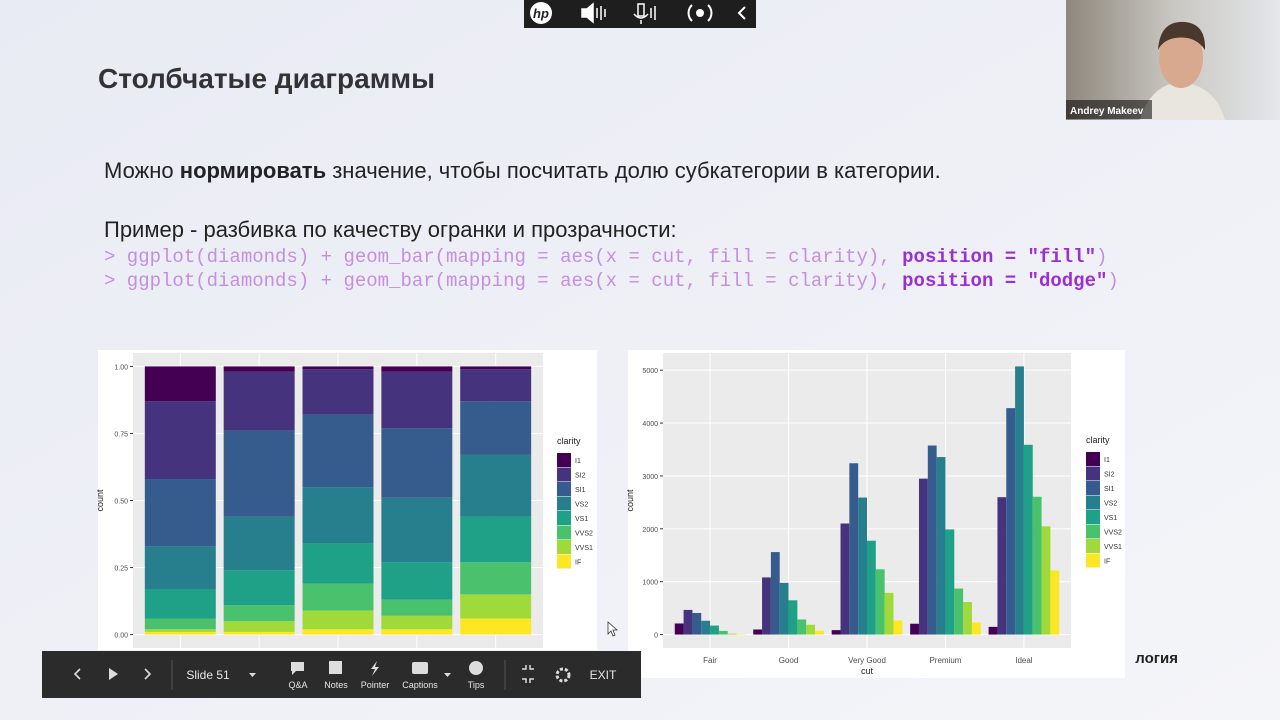 The image size is (1280, 720). Describe the element at coordinates (867, 660) in the screenshot. I see `x-tick-label: Very Good` at that location.